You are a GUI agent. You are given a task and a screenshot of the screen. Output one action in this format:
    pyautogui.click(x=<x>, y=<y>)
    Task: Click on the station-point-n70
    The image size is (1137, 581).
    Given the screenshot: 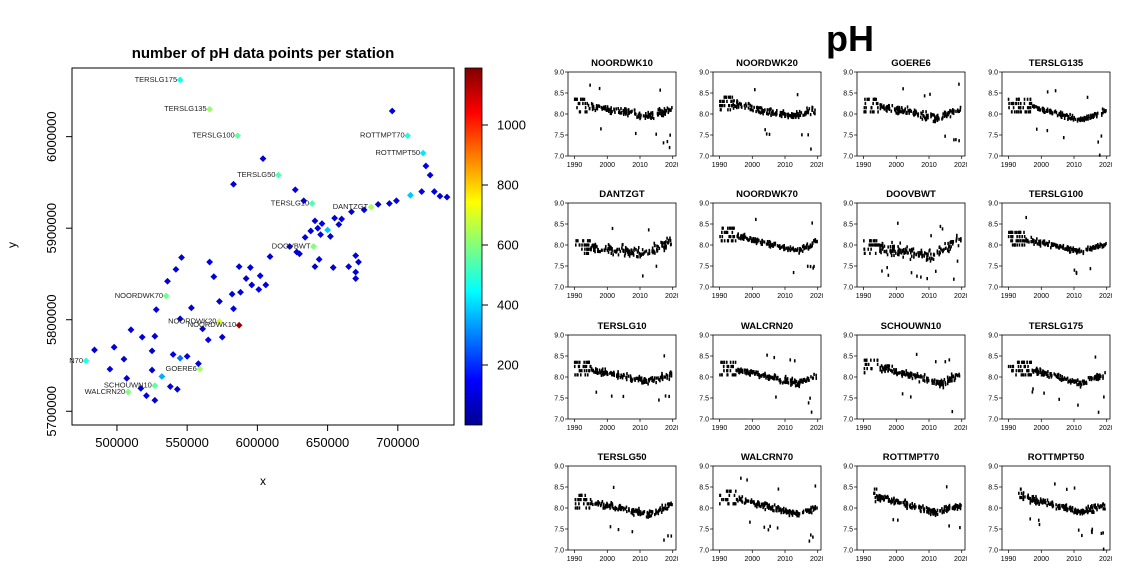 What is the action you would take?
    pyautogui.click(x=86, y=361)
    